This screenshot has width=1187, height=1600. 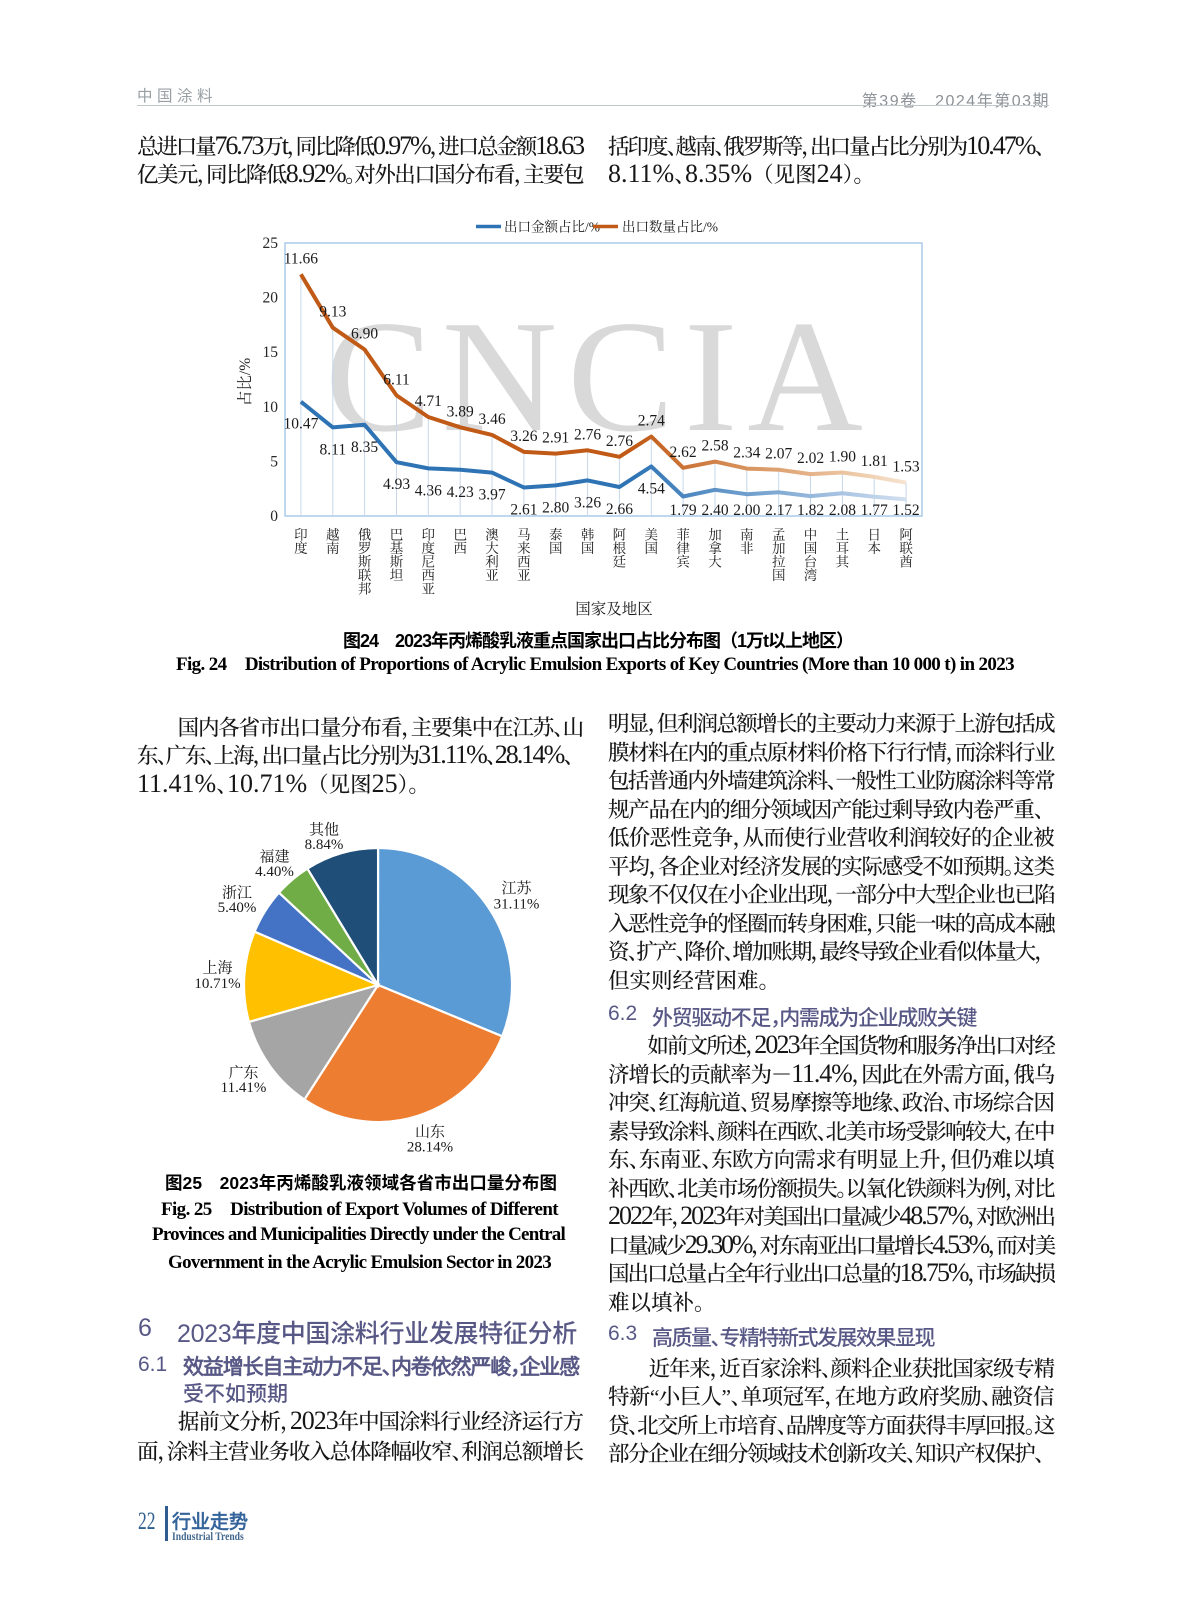 What do you see at coordinates (460, 535) in the screenshot?
I see `svg-text: 巴` at bounding box center [460, 535].